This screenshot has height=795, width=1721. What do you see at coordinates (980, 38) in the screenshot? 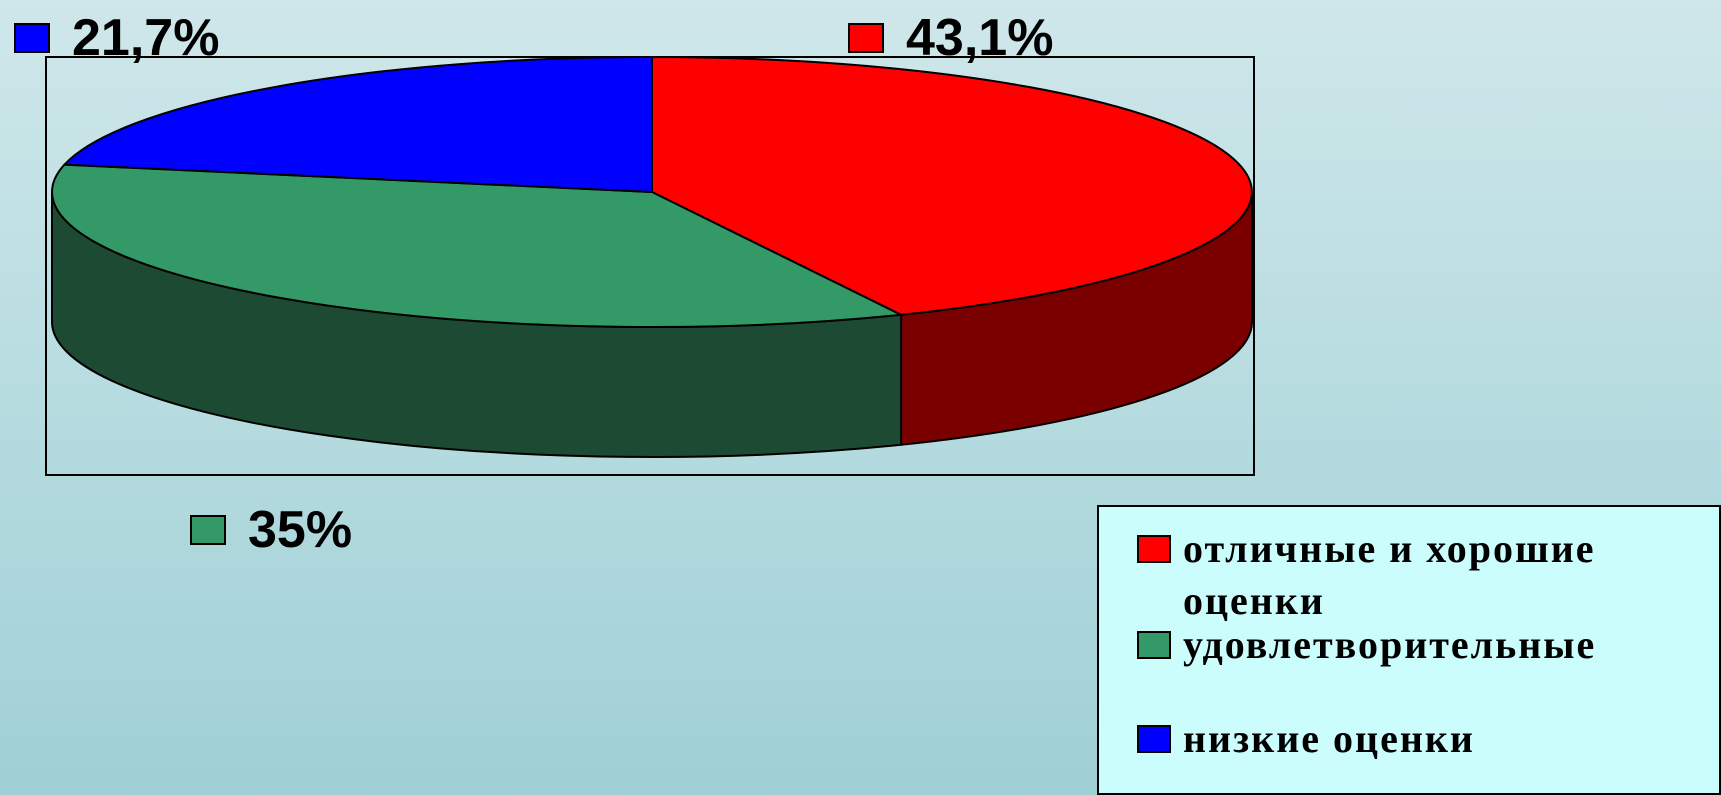
I see `data-label-good-value: 43,1%` at bounding box center [980, 38].